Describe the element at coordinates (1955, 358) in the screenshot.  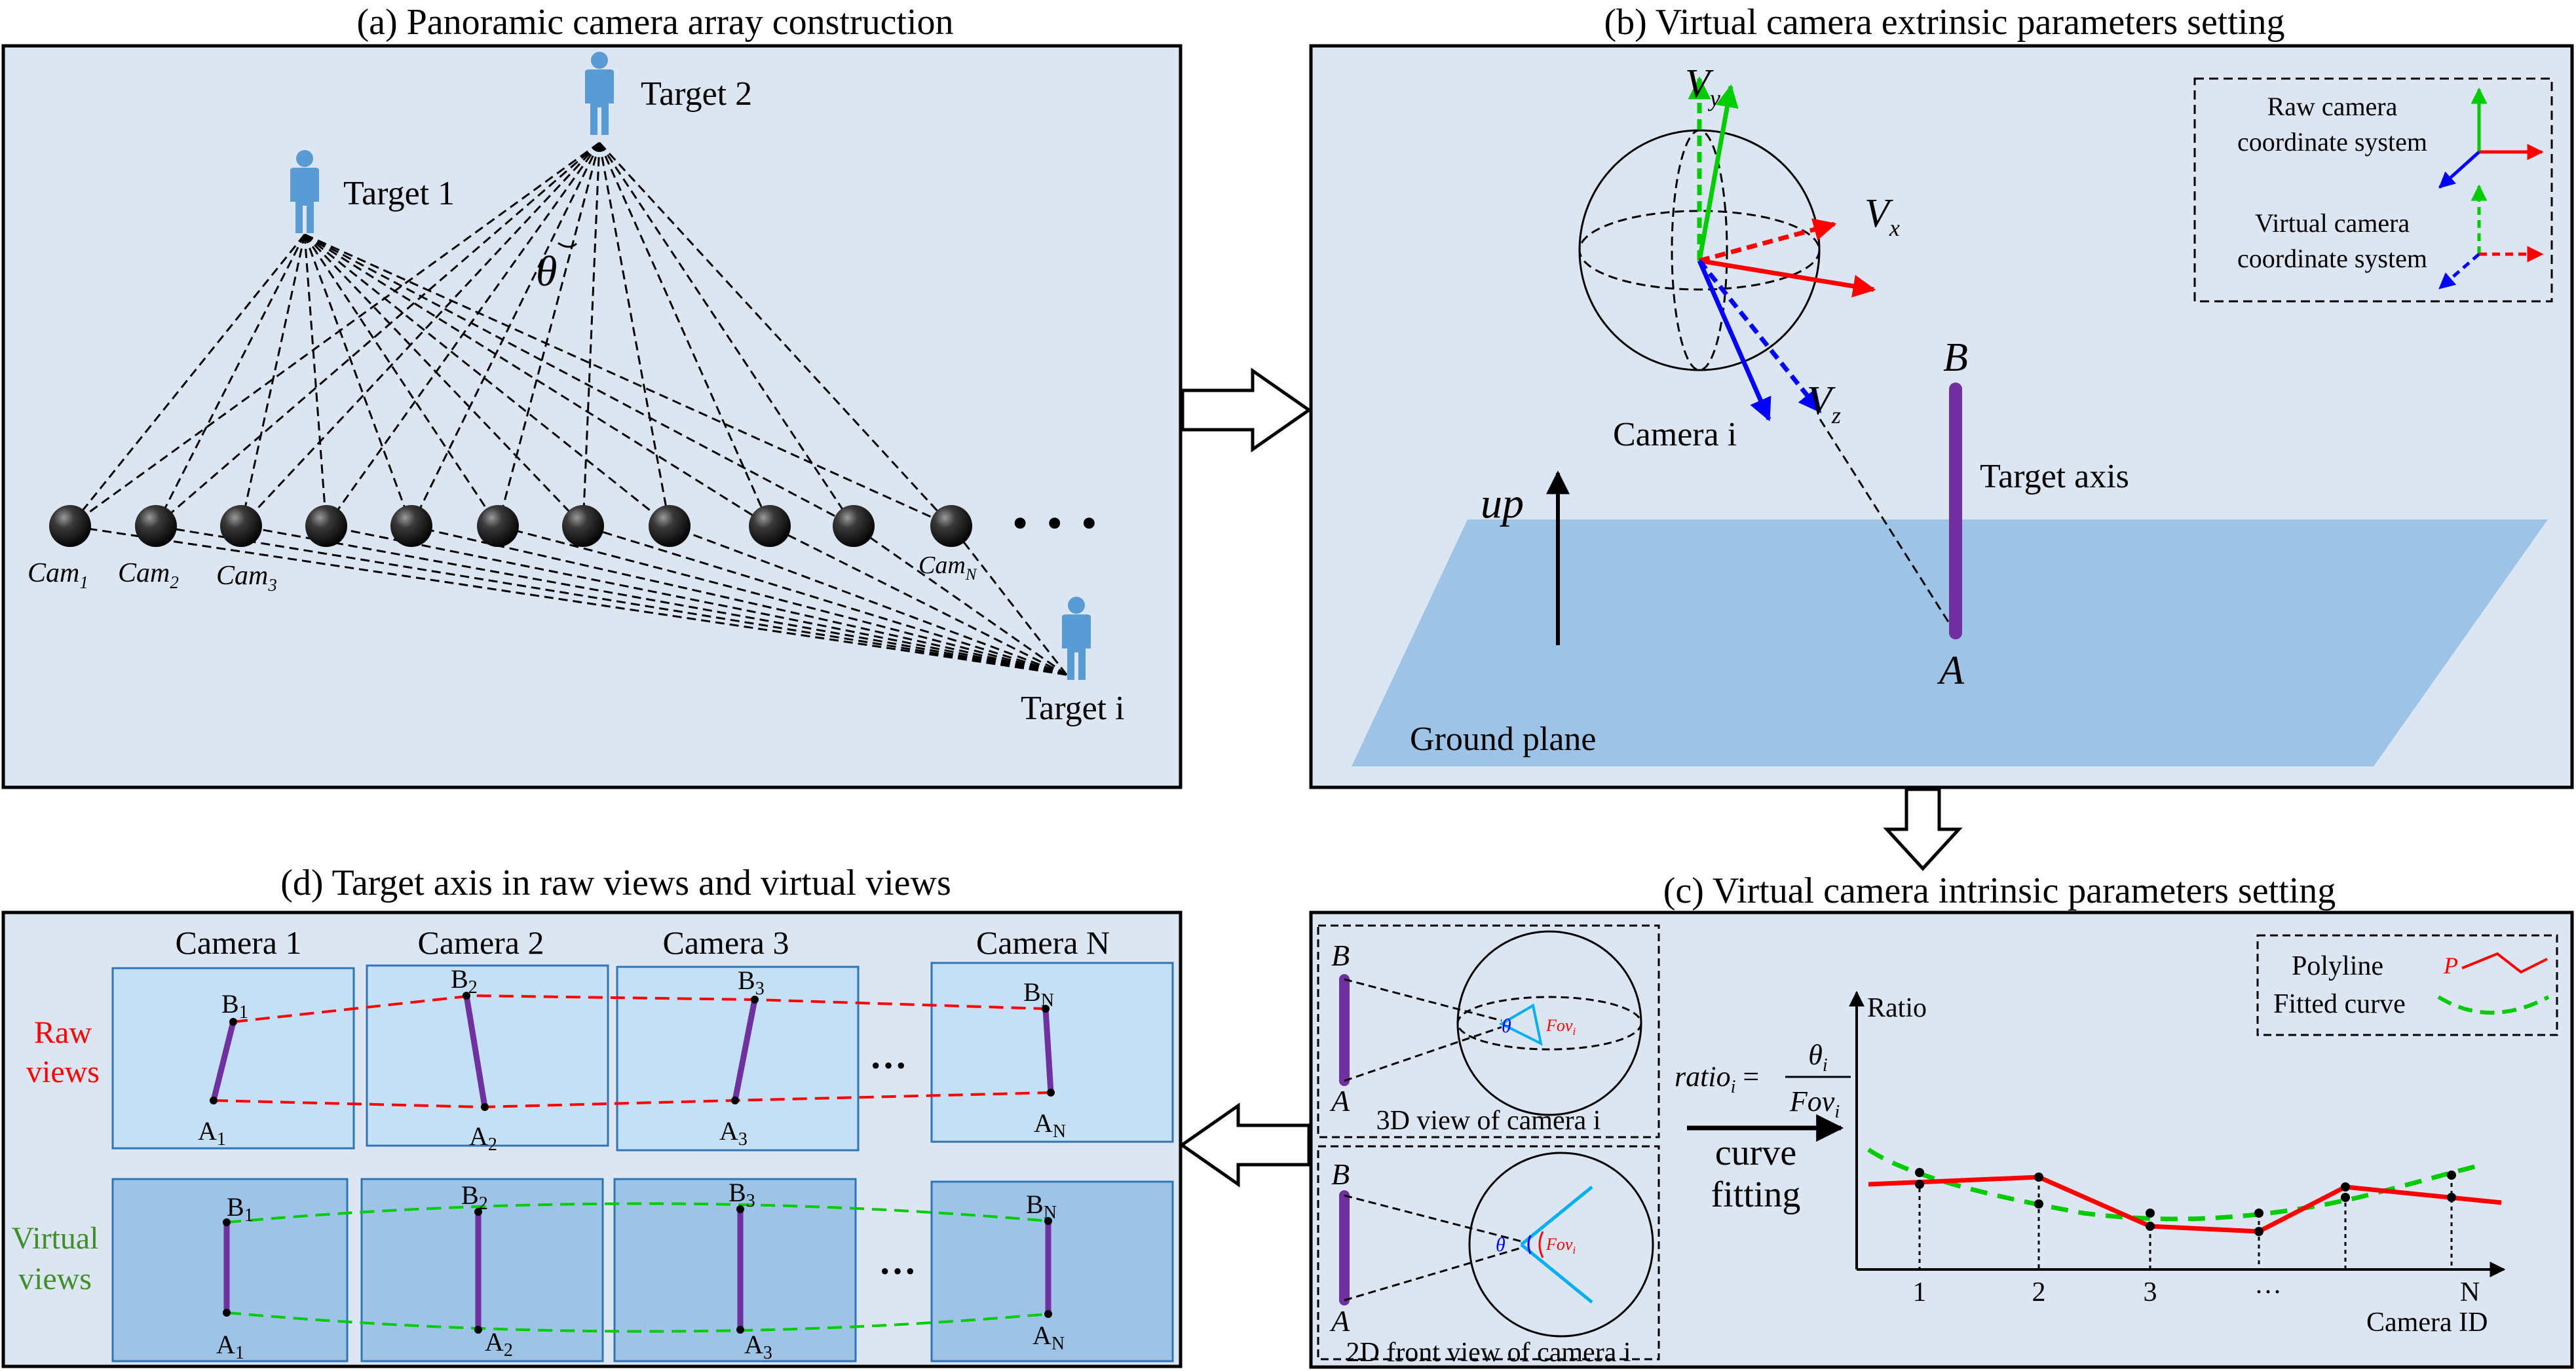
I see `point-b-label: B` at that location.